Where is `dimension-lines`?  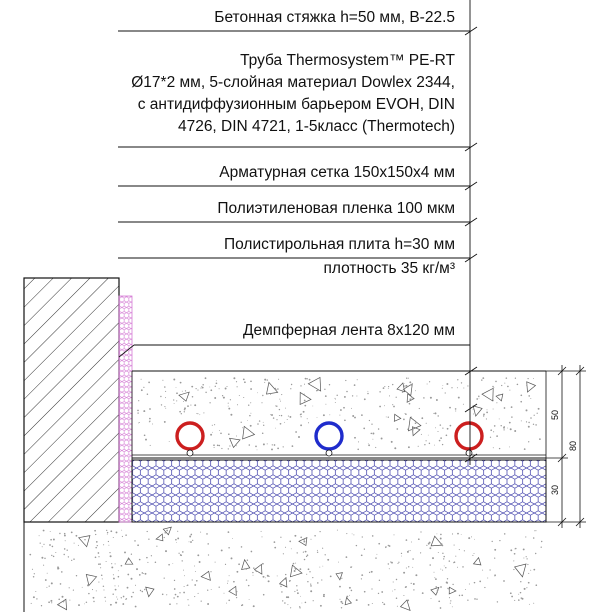 dimension-lines is located at coordinates (566, 446).